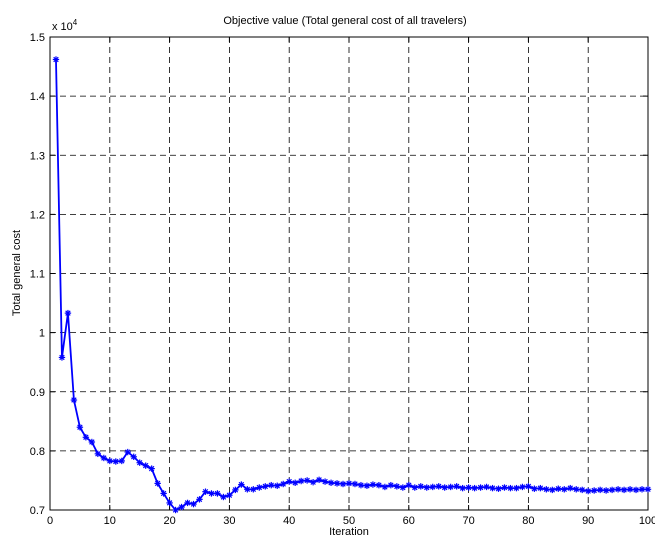  What do you see at coordinates (42, 334) in the screenshot?
I see `y-tick-label: 1` at bounding box center [42, 334].